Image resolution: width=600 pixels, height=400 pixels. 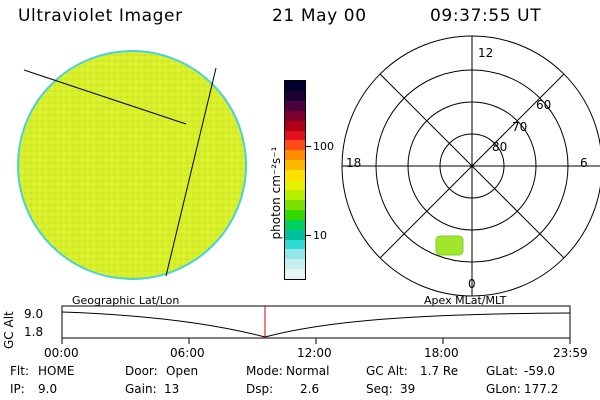 What do you see at coordinates (187, 353) in the screenshot?
I see `x-label-0600: 06:00` at bounding box center [187, 353].